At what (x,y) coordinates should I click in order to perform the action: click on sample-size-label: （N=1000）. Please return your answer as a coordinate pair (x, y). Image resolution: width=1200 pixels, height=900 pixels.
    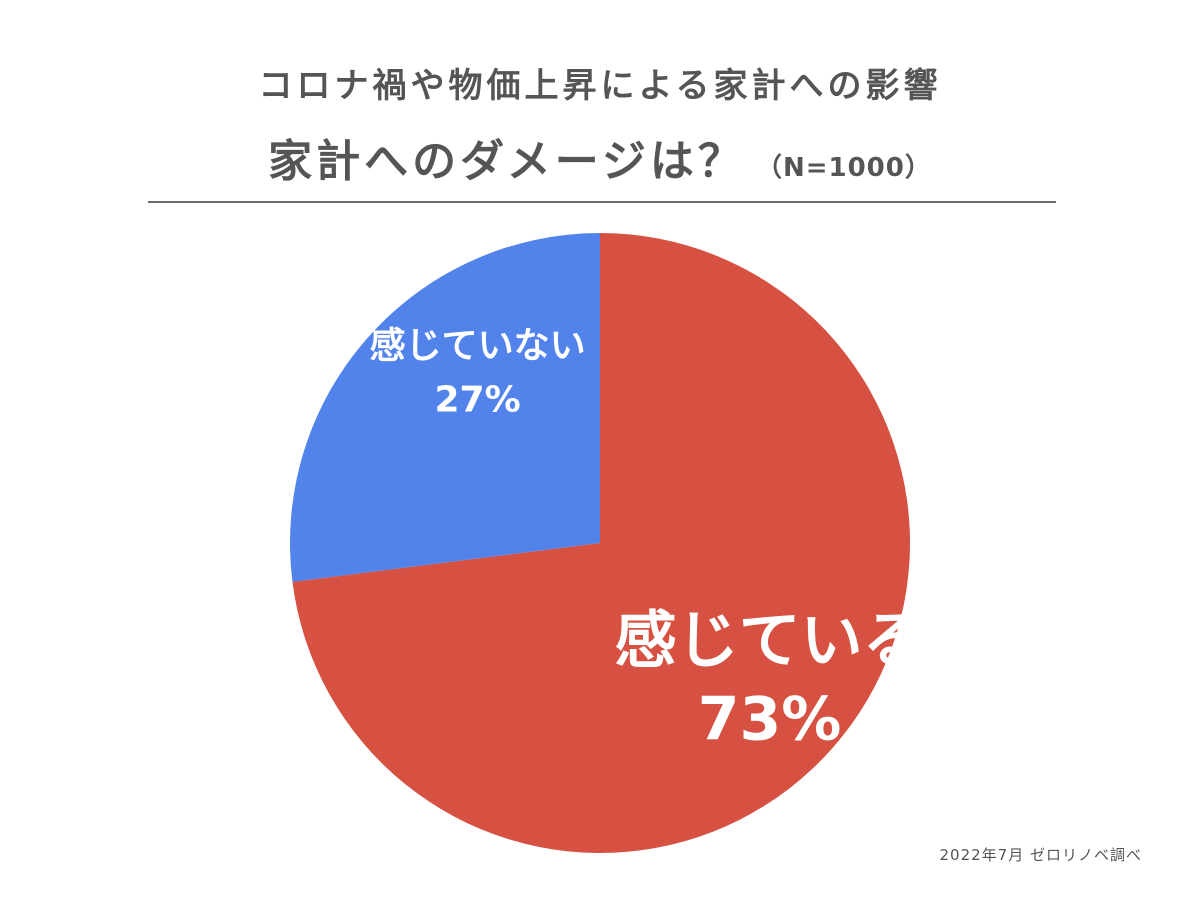
    Looking at the image, I should click on (843, 168).